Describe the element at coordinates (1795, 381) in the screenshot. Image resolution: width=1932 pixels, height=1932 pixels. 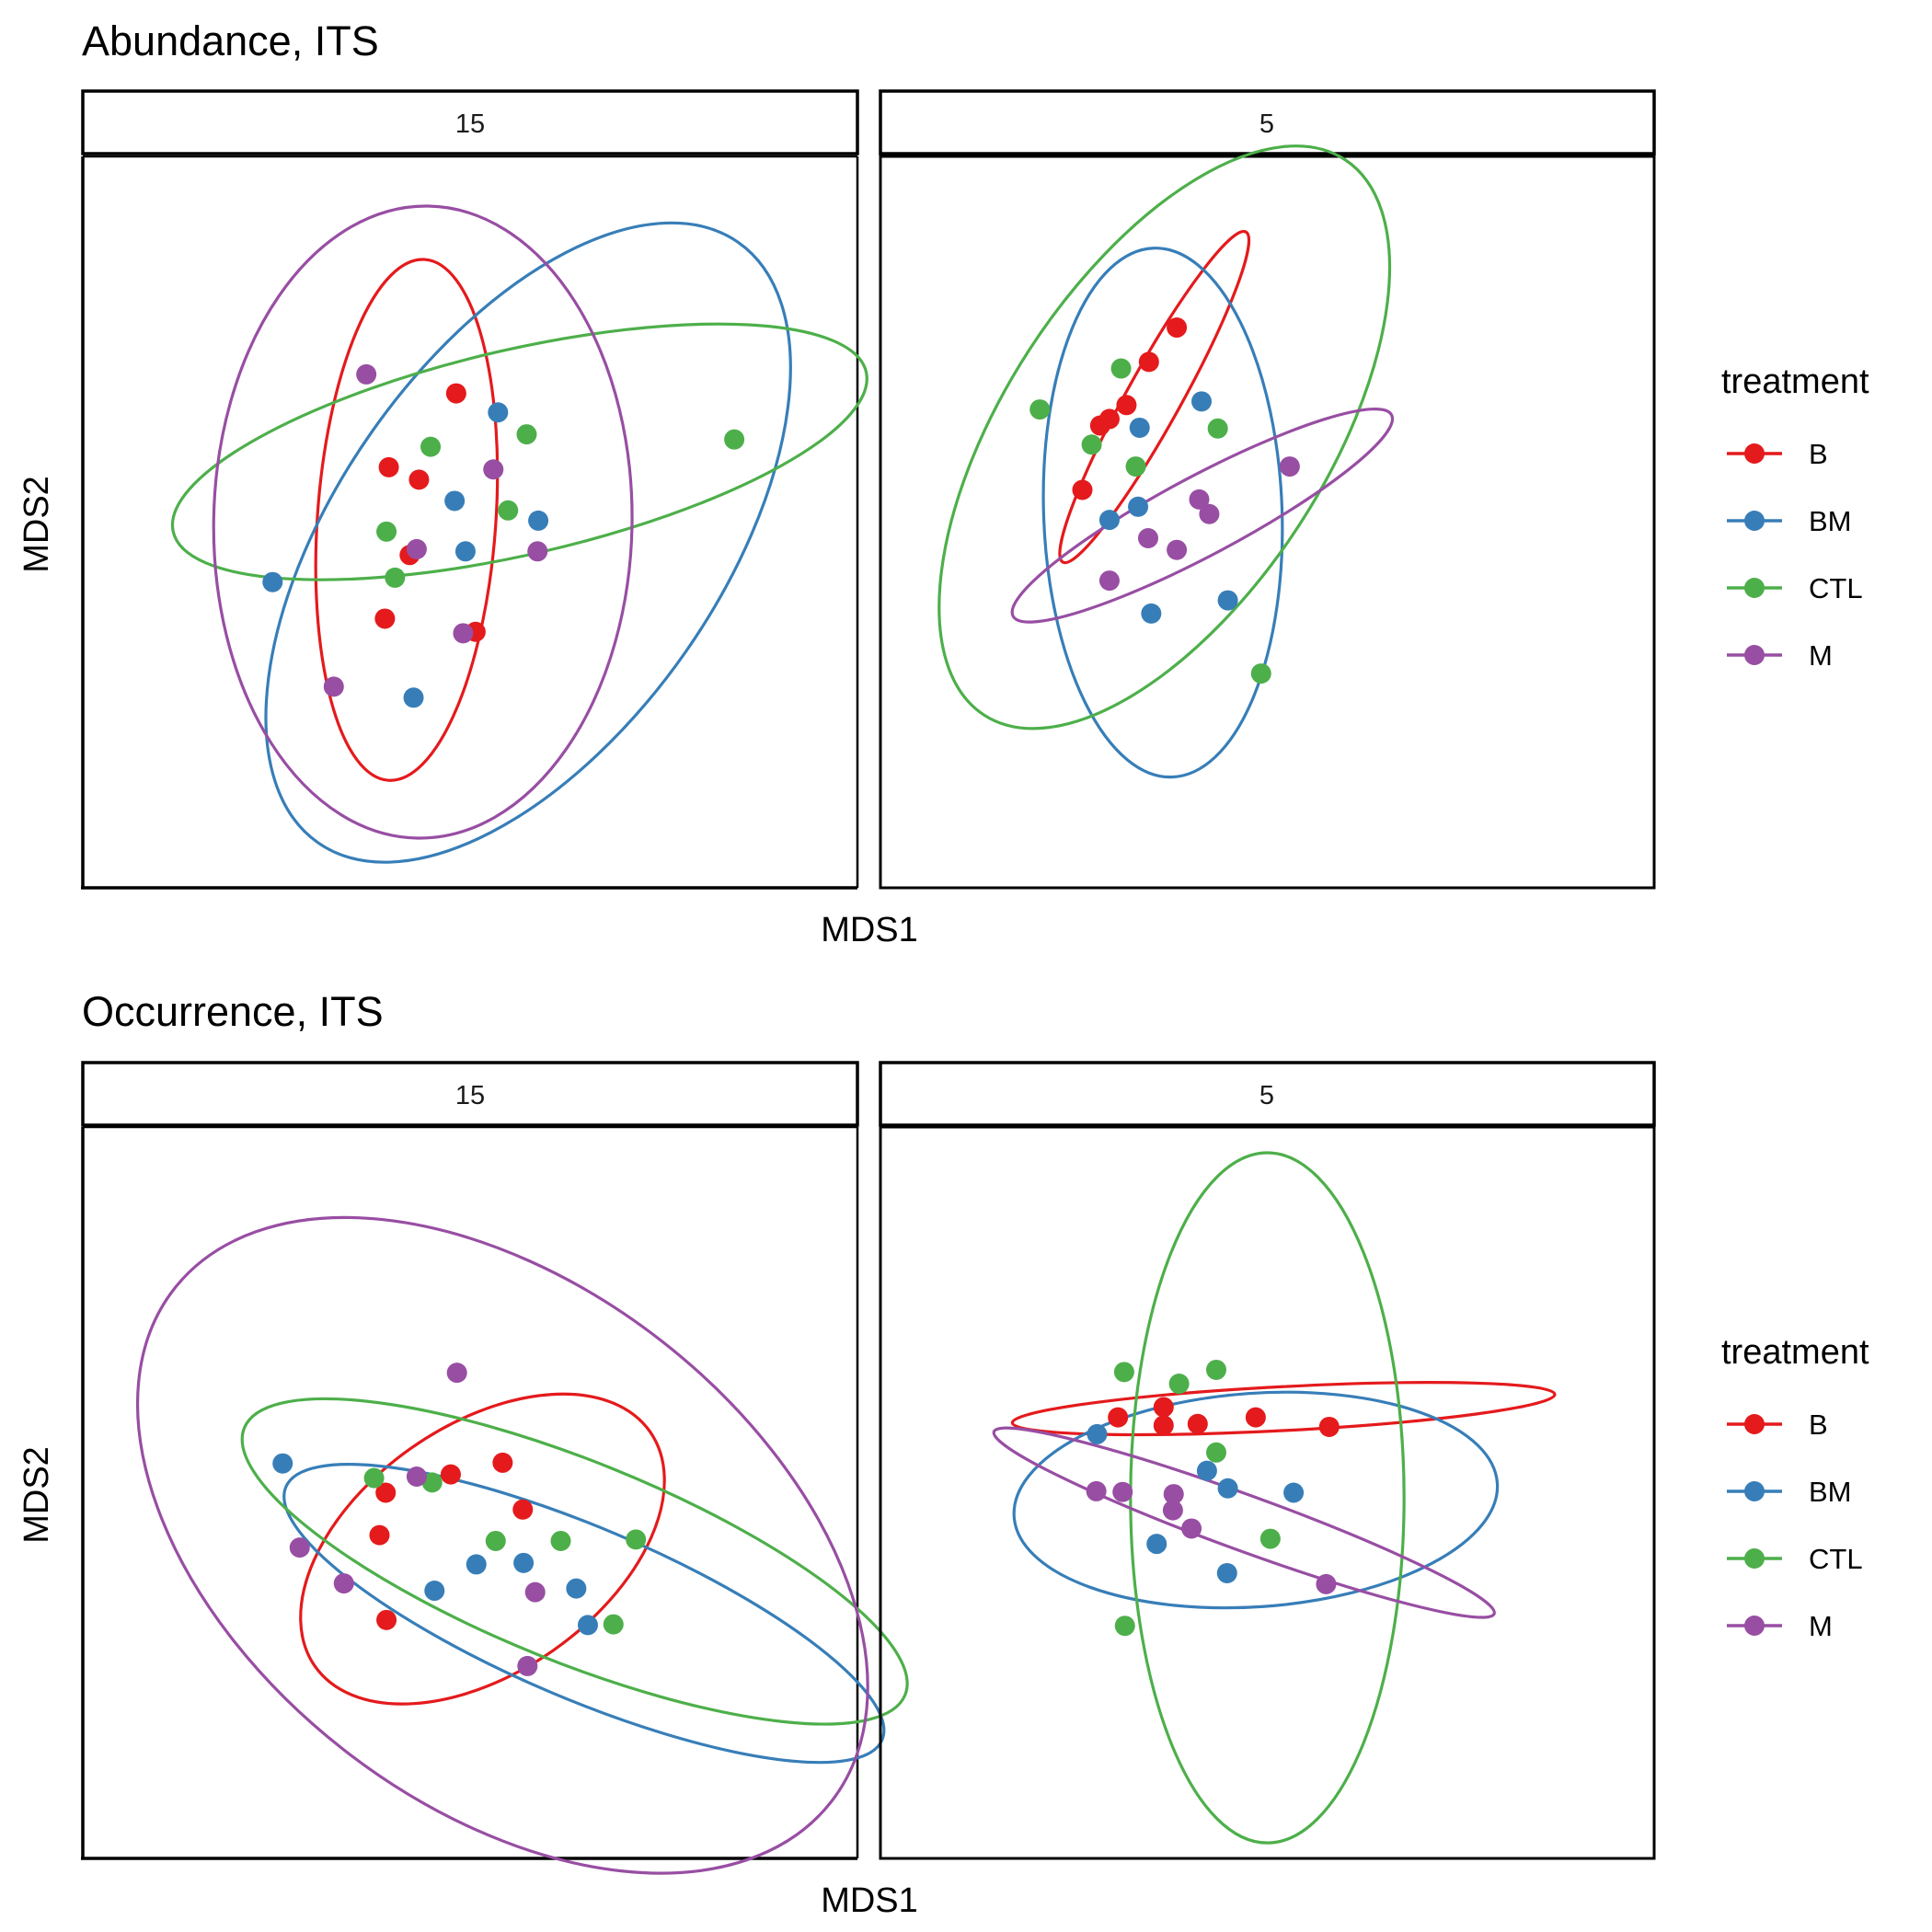
I see `legend-title: treatment` at that location.